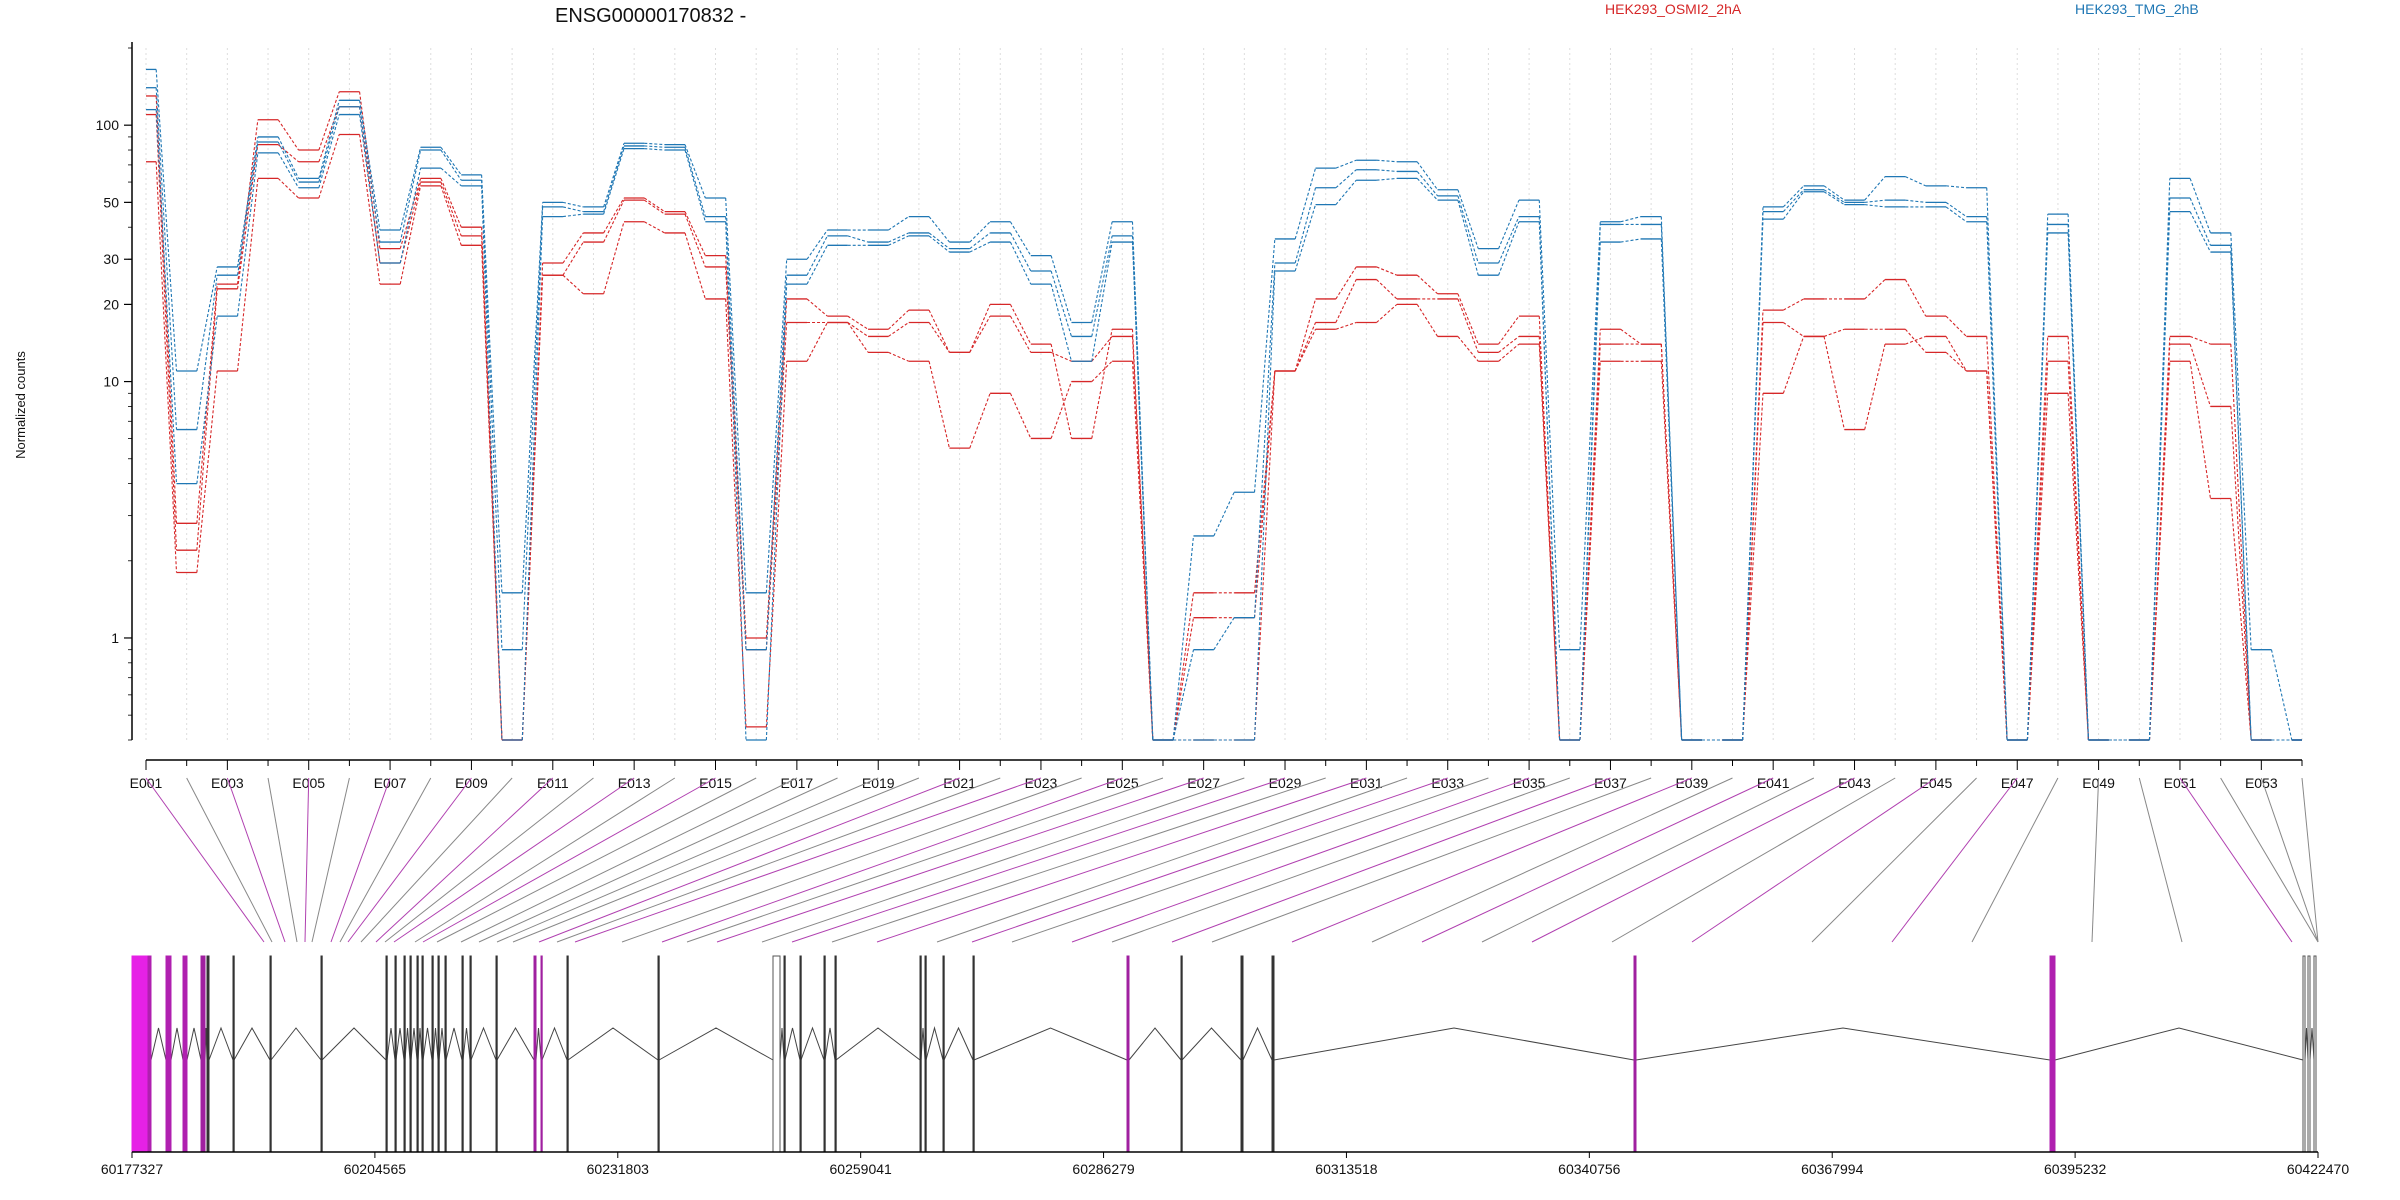  What do you see at coordinates (1103, 1169) in the screenshot?
I see `genome-tick-label: 60286279` at bounding box center [1103, 1169].